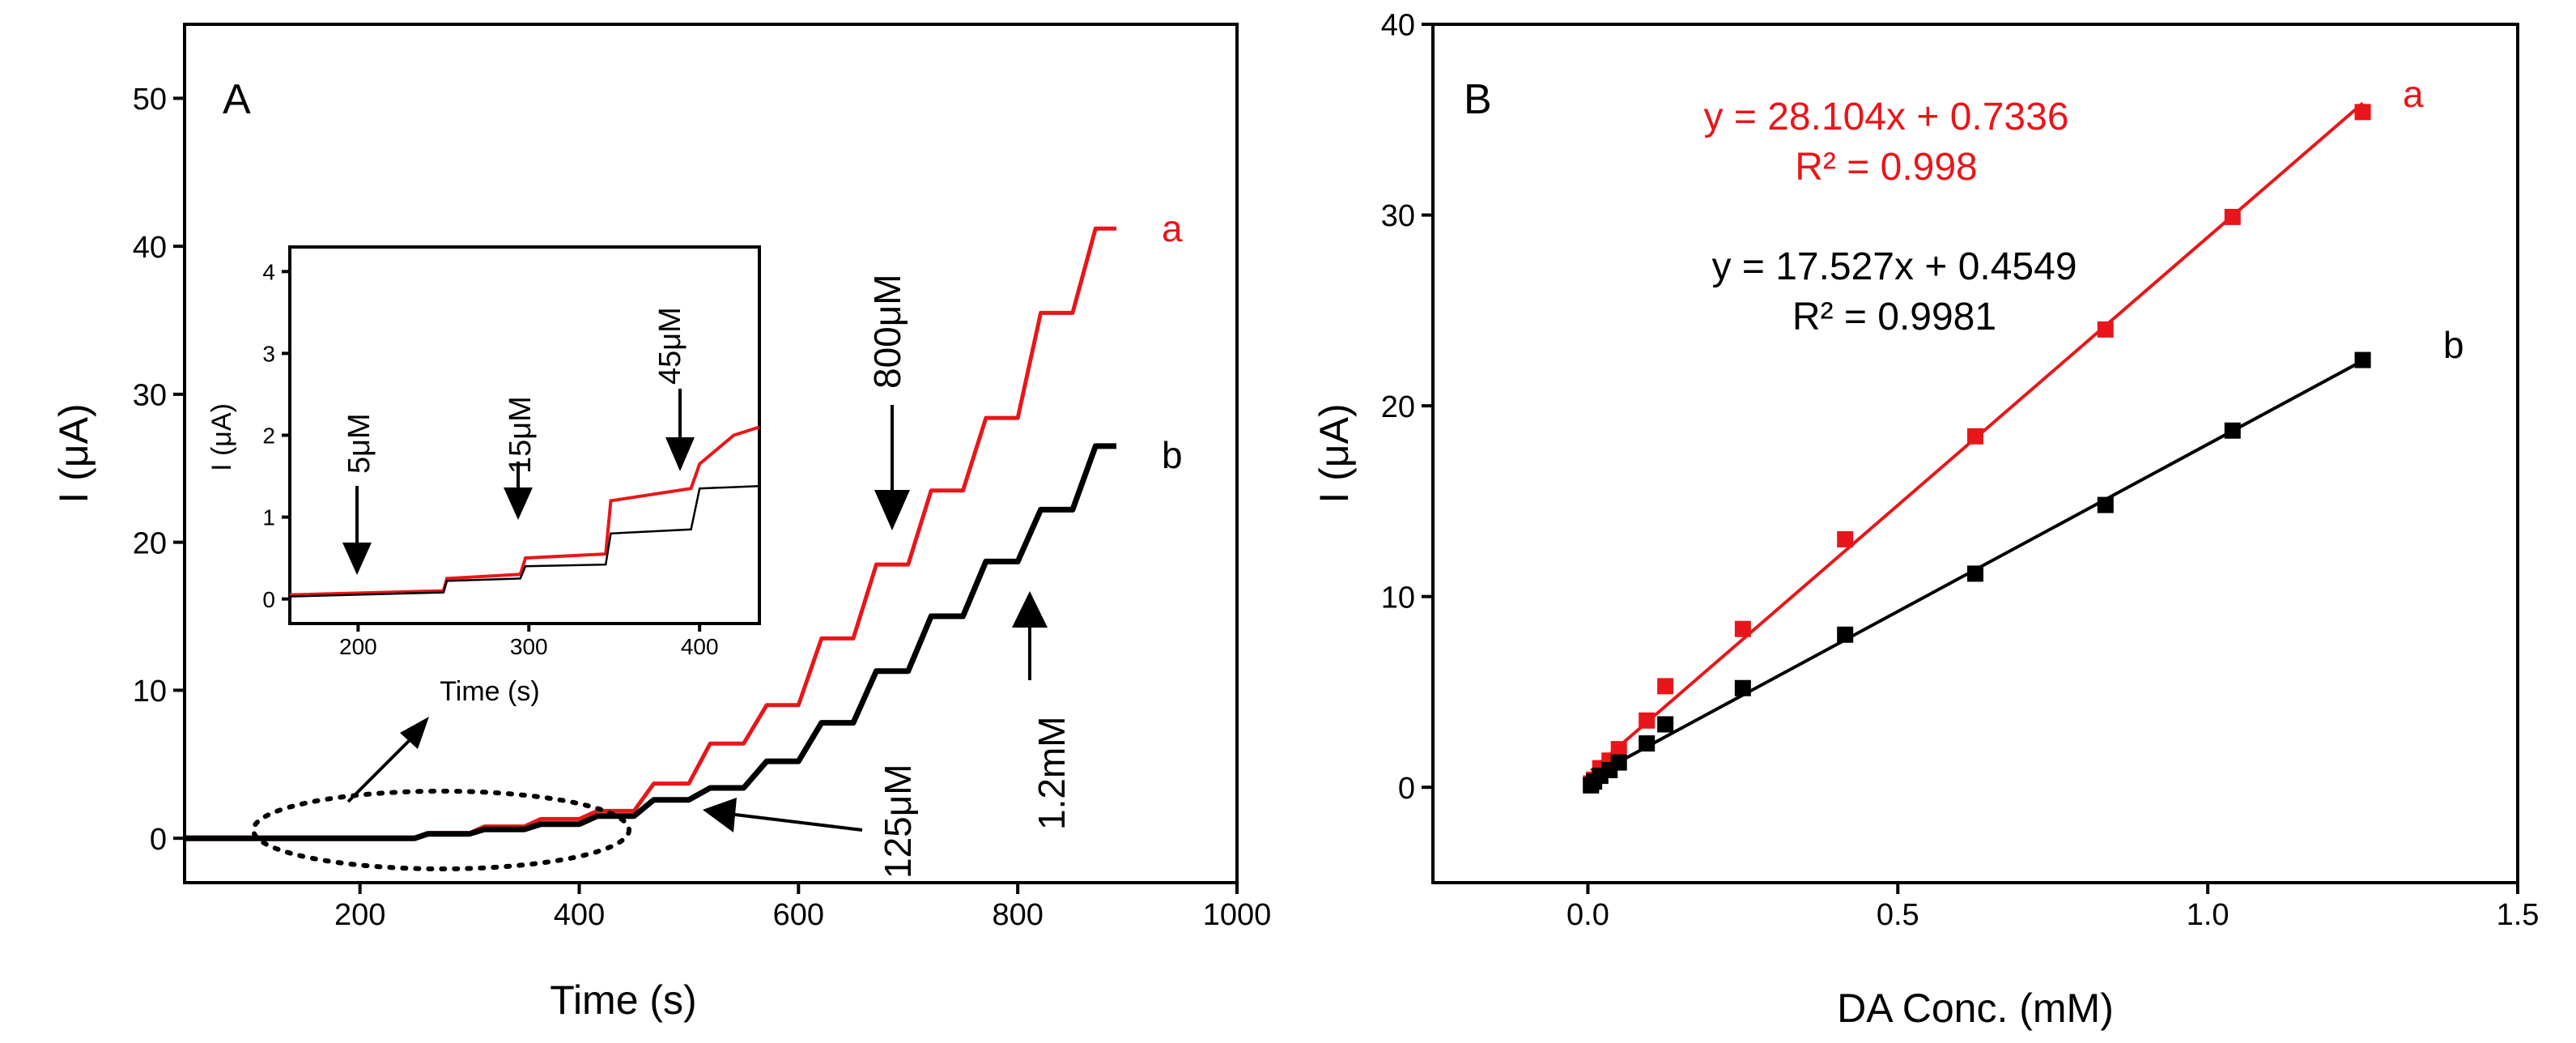 The width and height of the screenshot is (2576, 1043). What do you see at coordinates (490, 691) in the screenshot?
I see `inset-xlabel: Time (s)` at bounding box center [490, 691].